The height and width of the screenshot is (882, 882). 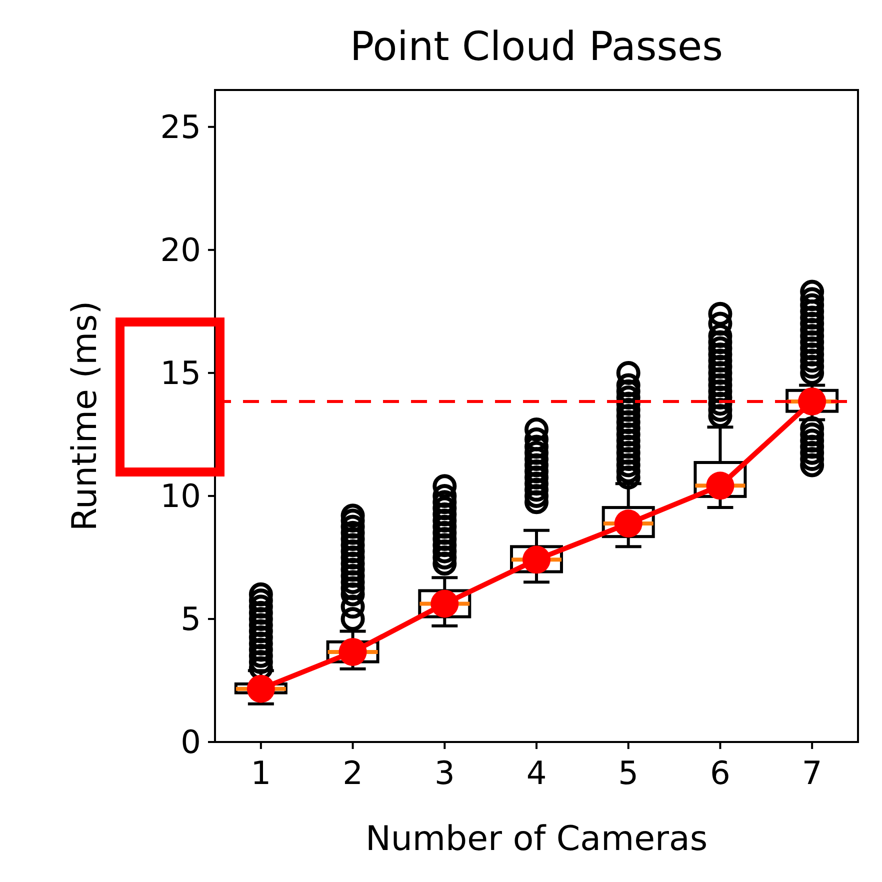 I want to click on chart-title: Point Cloud Passes, so click(x=536, y=47).